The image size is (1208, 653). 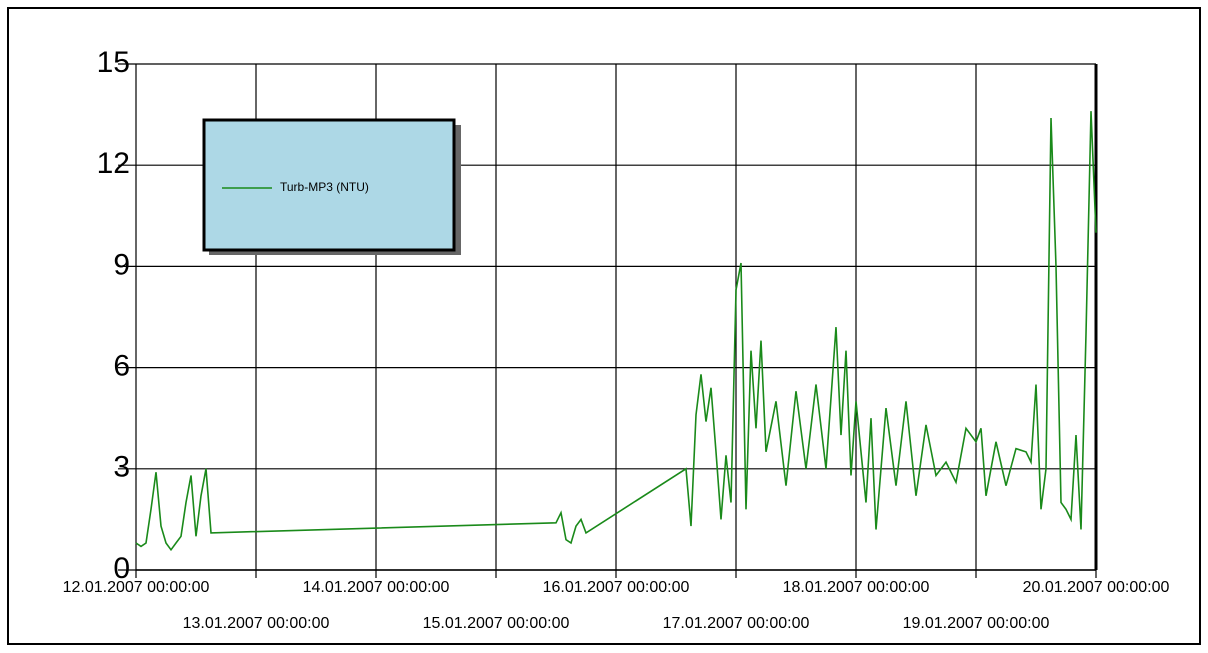 I want to click on legend-label: Turb-MP3 (NTU), so click(x=324, y=187).